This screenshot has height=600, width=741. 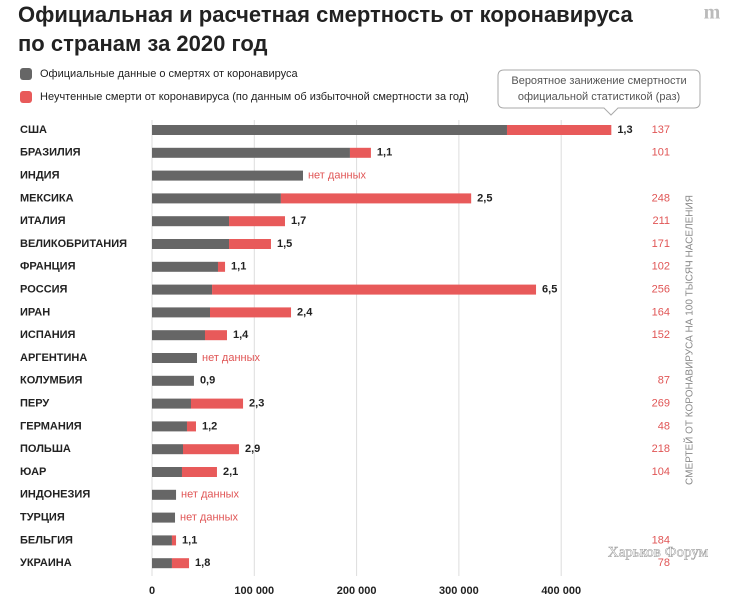 What do you see at coordinates (459, 591) in the screenshot?
I see `x-tick-label: 300 000` at bounding box center [459, 591].